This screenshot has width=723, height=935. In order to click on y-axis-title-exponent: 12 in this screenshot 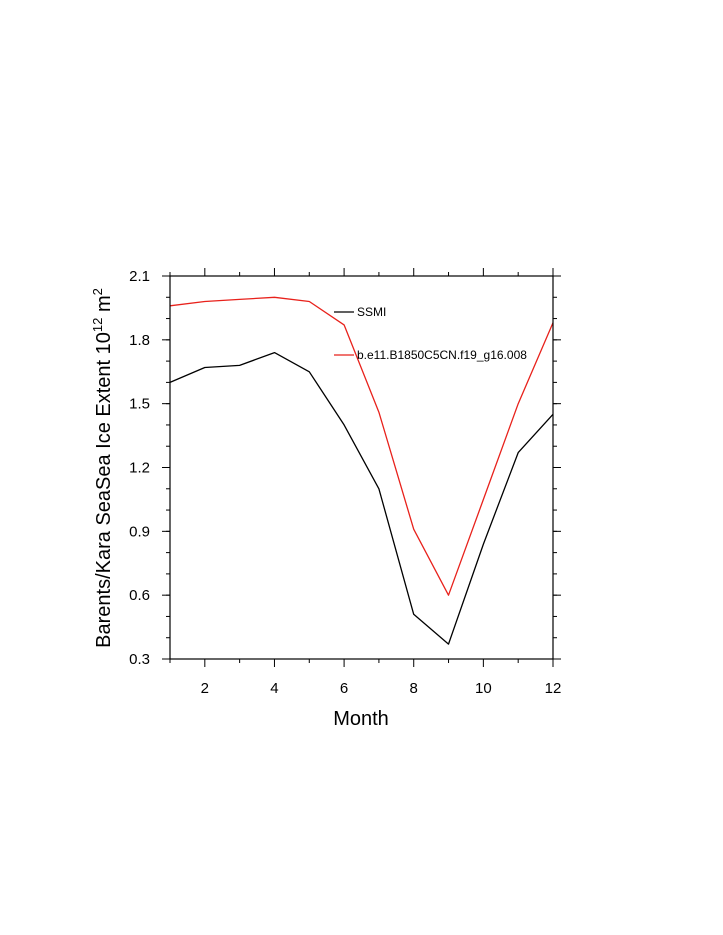, I will do `click(97, 325)`.